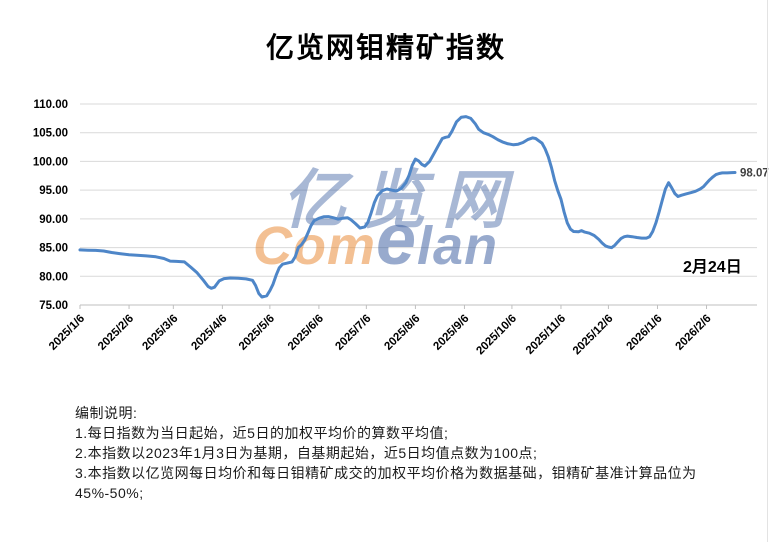 This screenshot has width=772, height=542. I want to click on window-edge-divider, so click(767, 271).